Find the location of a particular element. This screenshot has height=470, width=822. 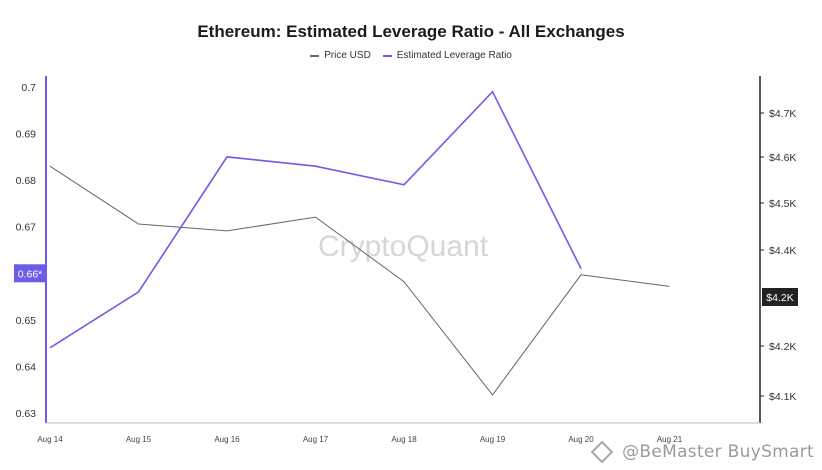

y-right-tick-label: $4.6K is located at coordinates (782, 158).